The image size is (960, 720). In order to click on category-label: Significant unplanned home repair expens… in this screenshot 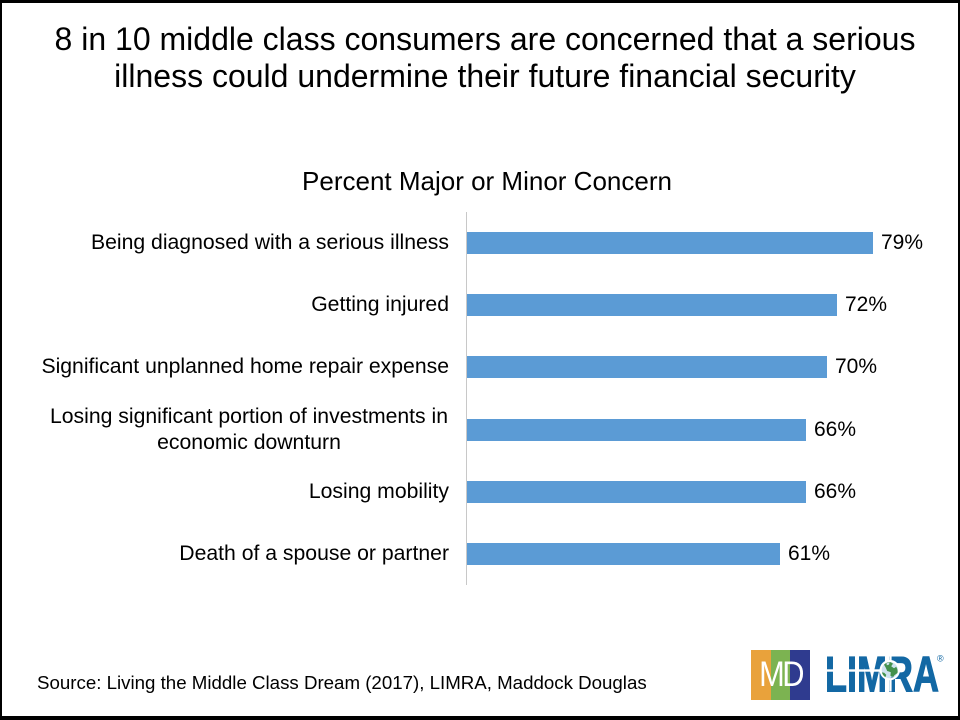, I will do `click(245, 367)`.